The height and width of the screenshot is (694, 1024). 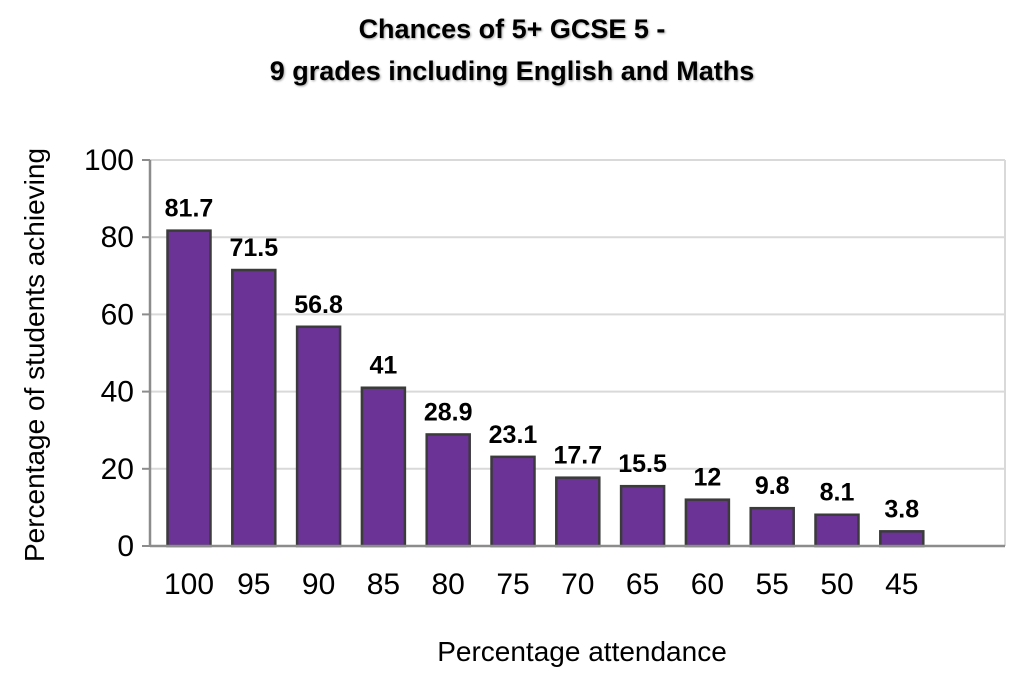 I want to click on x-tick-label: 95, so click(x=253, y=584).